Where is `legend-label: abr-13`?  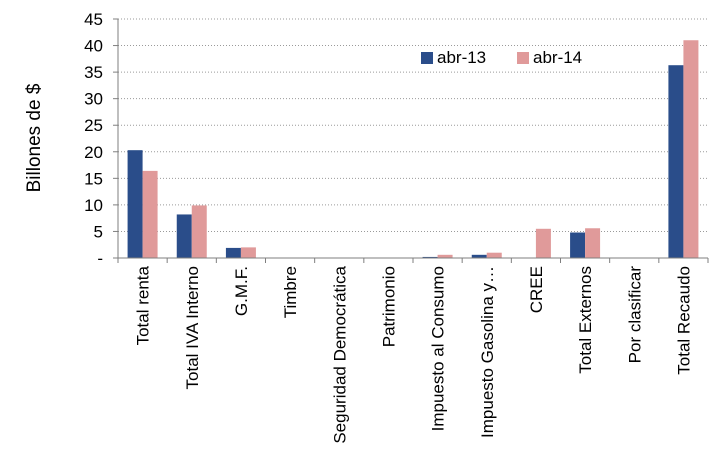
legend-label: abr-13 is located at coordinates (461, 57).